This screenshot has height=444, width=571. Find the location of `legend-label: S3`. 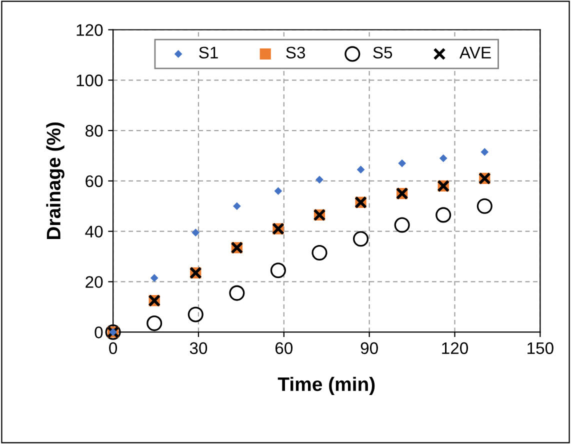

legend-label: S3 is located at coordinates (296, 52).